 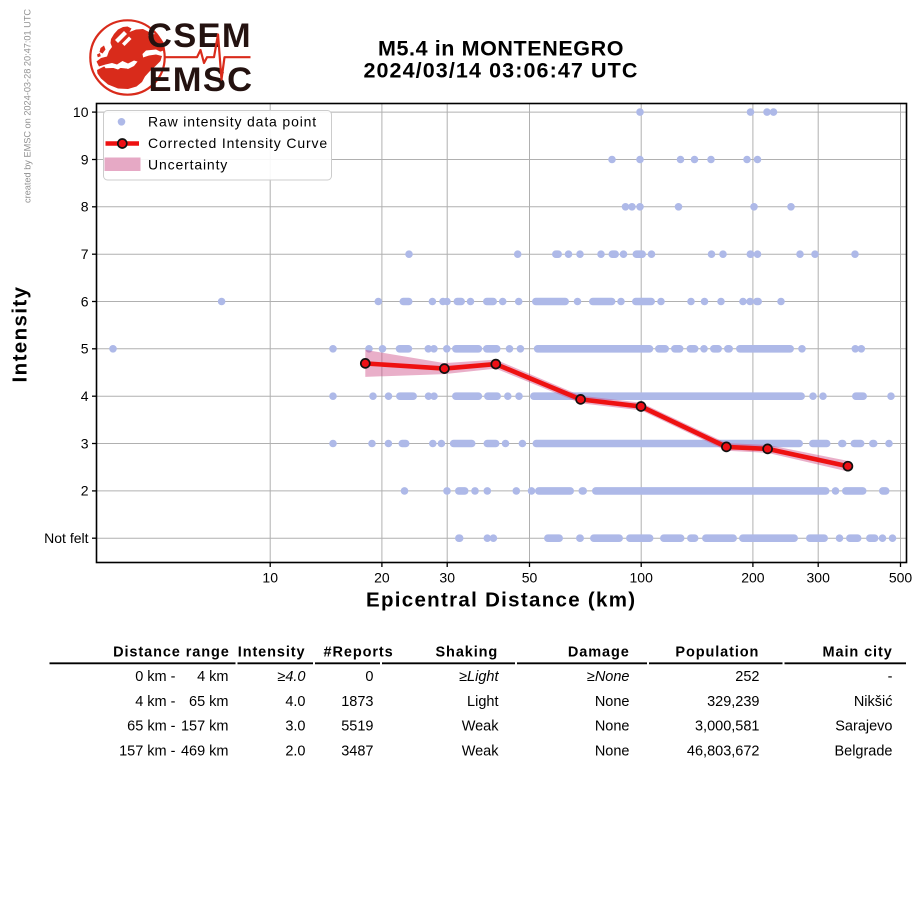 What do you see at coordinates (238, 143) in the screenshot?
I see `svg-text: Corrected Intensity Curve` at bounding box center [238, 143].